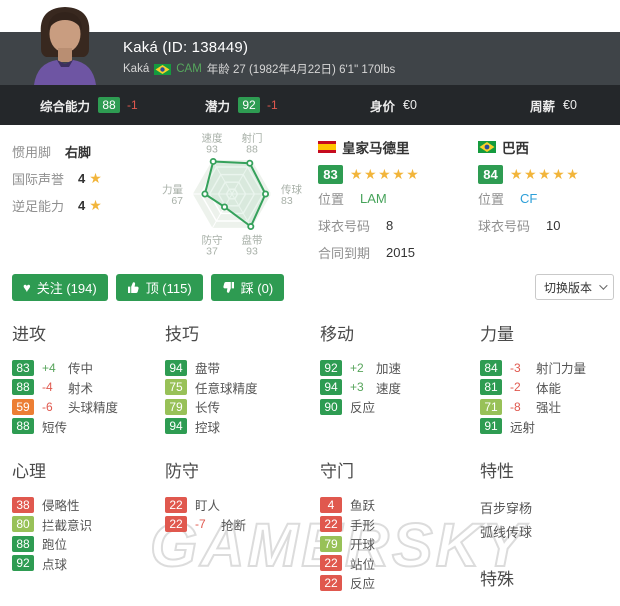 The image size is (620, 606). I want to click on stat-label: 控球, so click(208, 427).